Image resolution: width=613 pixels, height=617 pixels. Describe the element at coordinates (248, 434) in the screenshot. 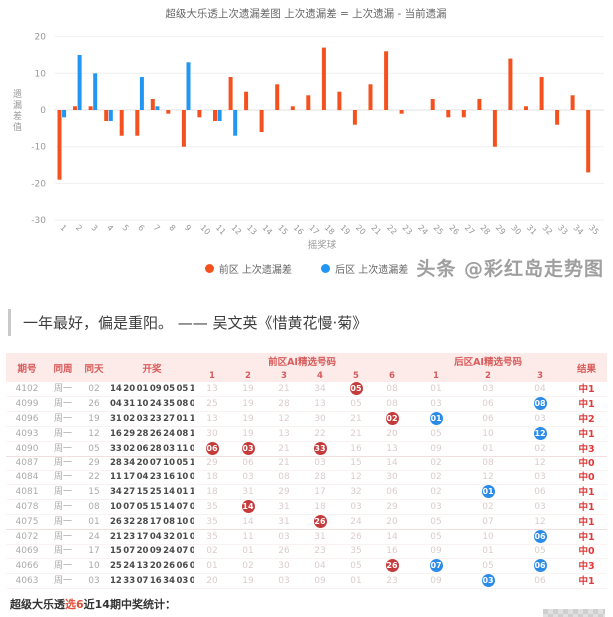

I see `front-pick-cell: 19` at that location.